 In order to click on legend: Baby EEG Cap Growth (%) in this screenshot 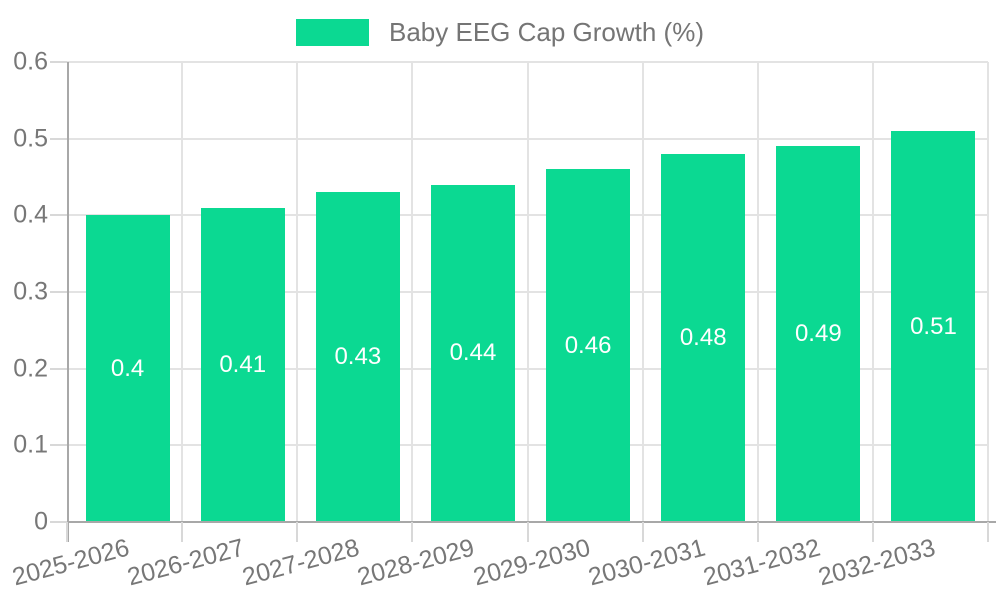, I will do `click(500, 32)`.